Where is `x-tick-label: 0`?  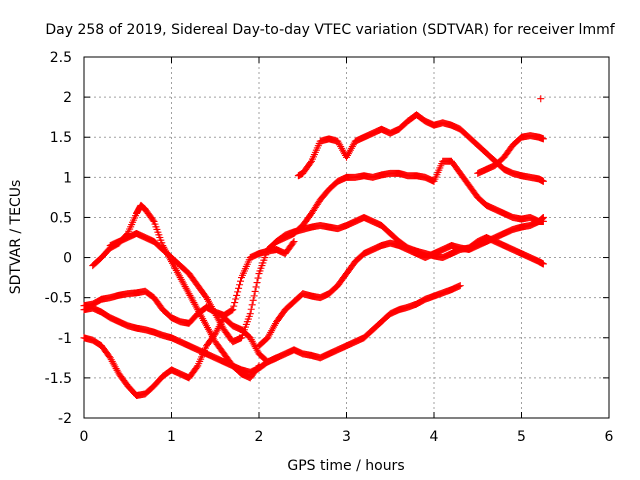 x-tick-label: 0 is located at coordinates (84, 437).